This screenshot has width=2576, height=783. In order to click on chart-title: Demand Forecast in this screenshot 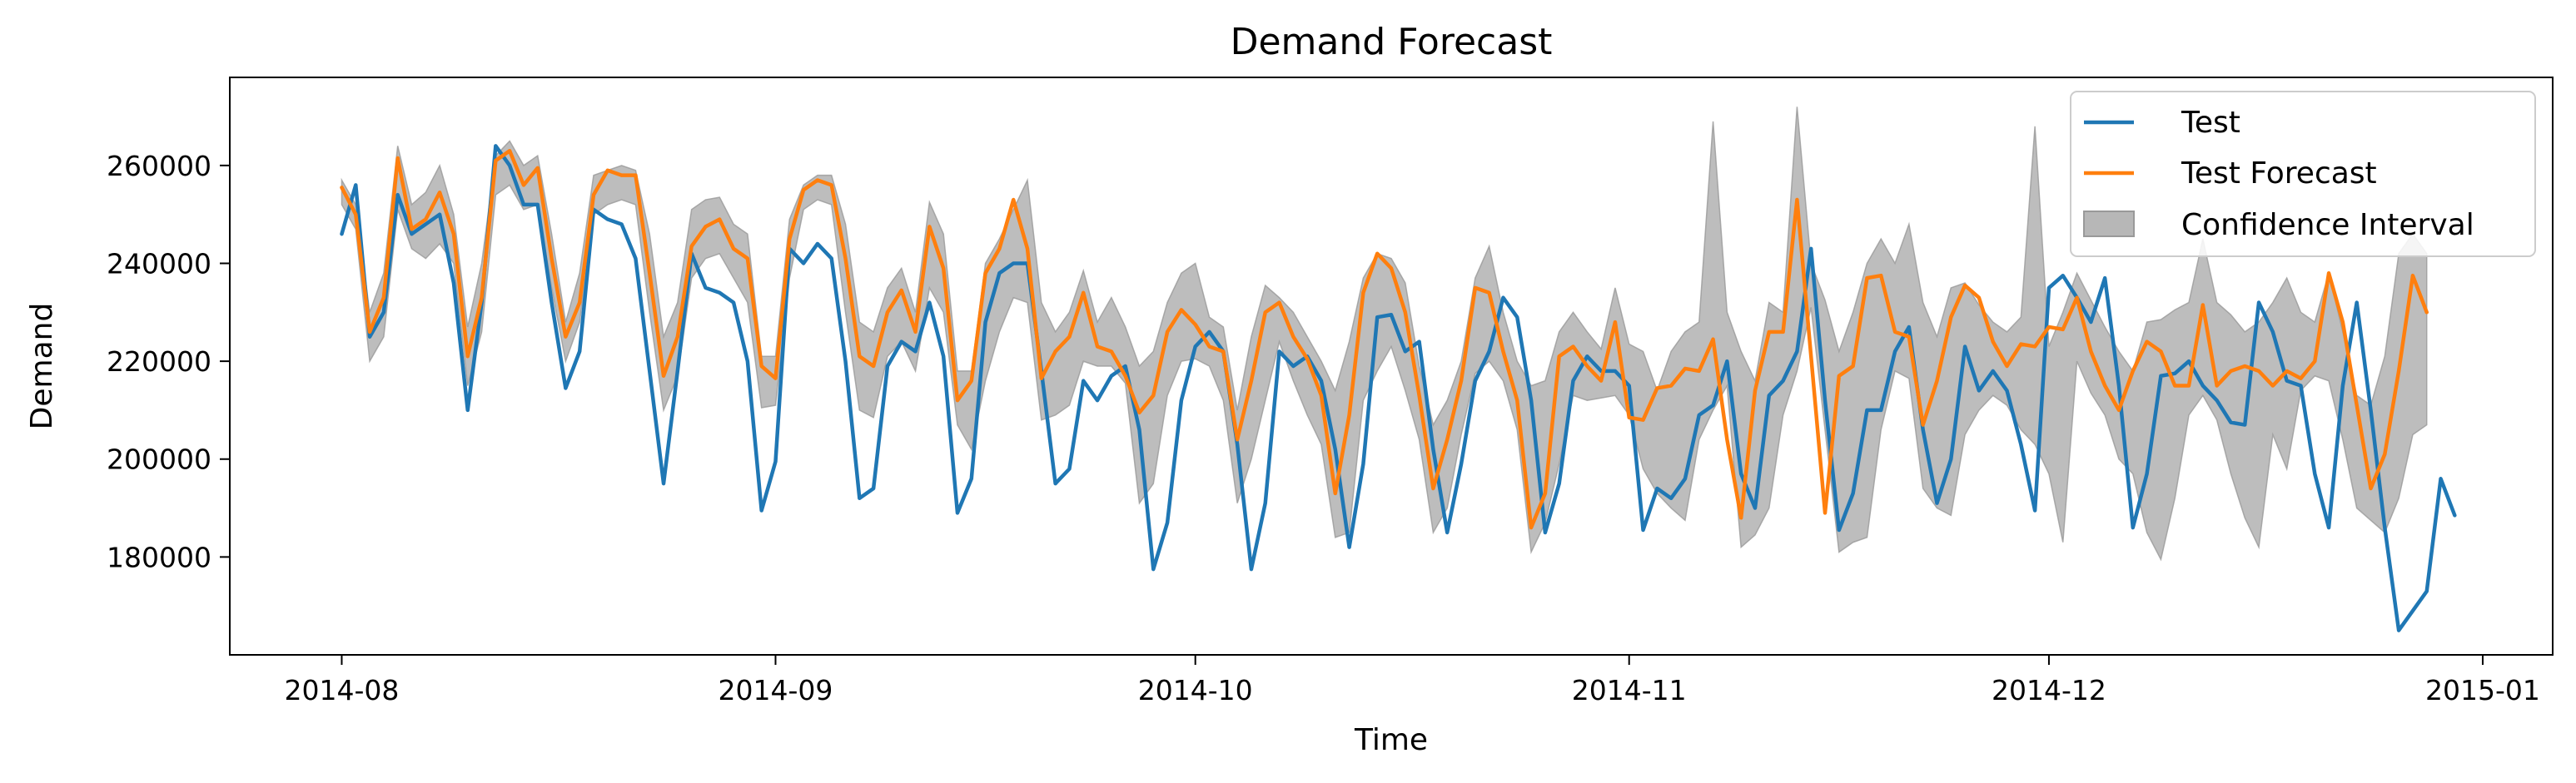, I will do `click(1392, 42)`.